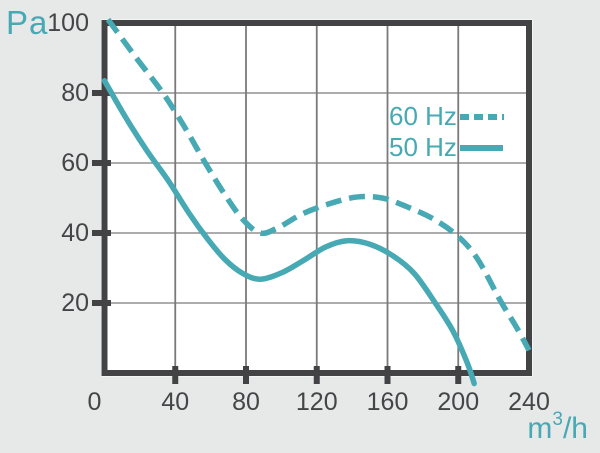 The width and height of the screenshot is (600, 453). I want to click on x-unit-exponent: 3, so click(557, 419).